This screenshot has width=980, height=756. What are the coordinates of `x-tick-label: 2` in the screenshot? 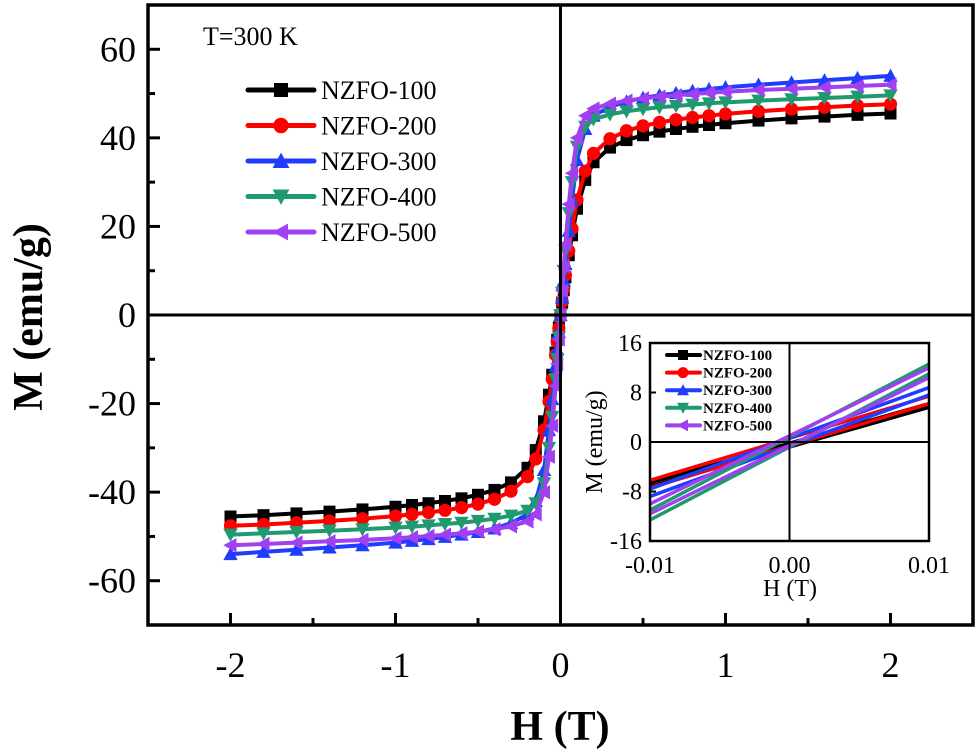 It's located at (891, 665).